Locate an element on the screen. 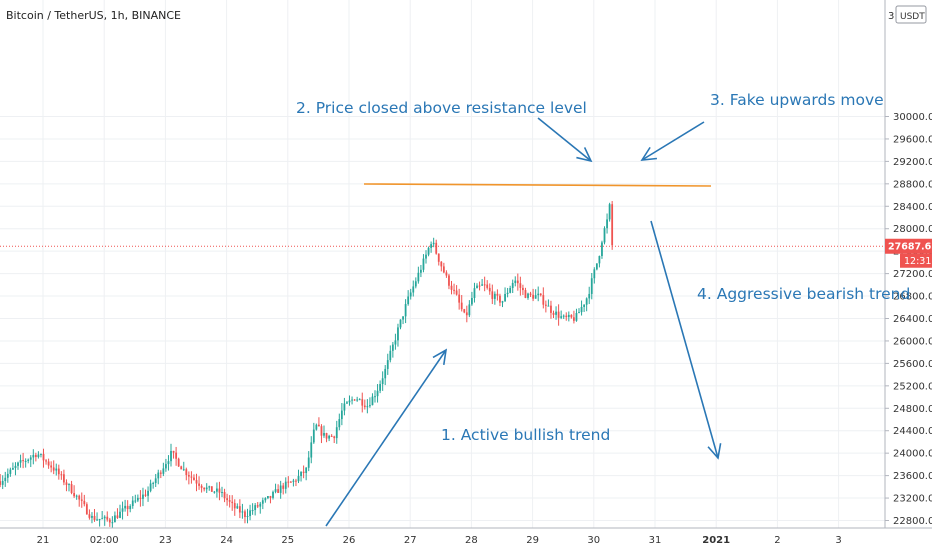 The image size is (932, 550). arrow-fake is located at coordinates (672, 141).